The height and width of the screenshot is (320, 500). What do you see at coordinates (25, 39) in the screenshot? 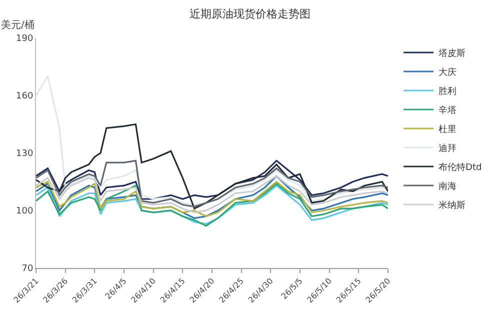
I see `y-tick-label: 190` at bounding box center [25, 39].